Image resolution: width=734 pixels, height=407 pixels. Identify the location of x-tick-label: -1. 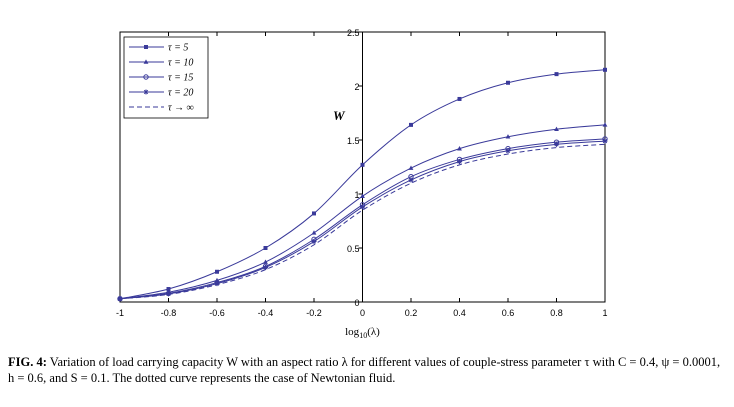
(120, 313).